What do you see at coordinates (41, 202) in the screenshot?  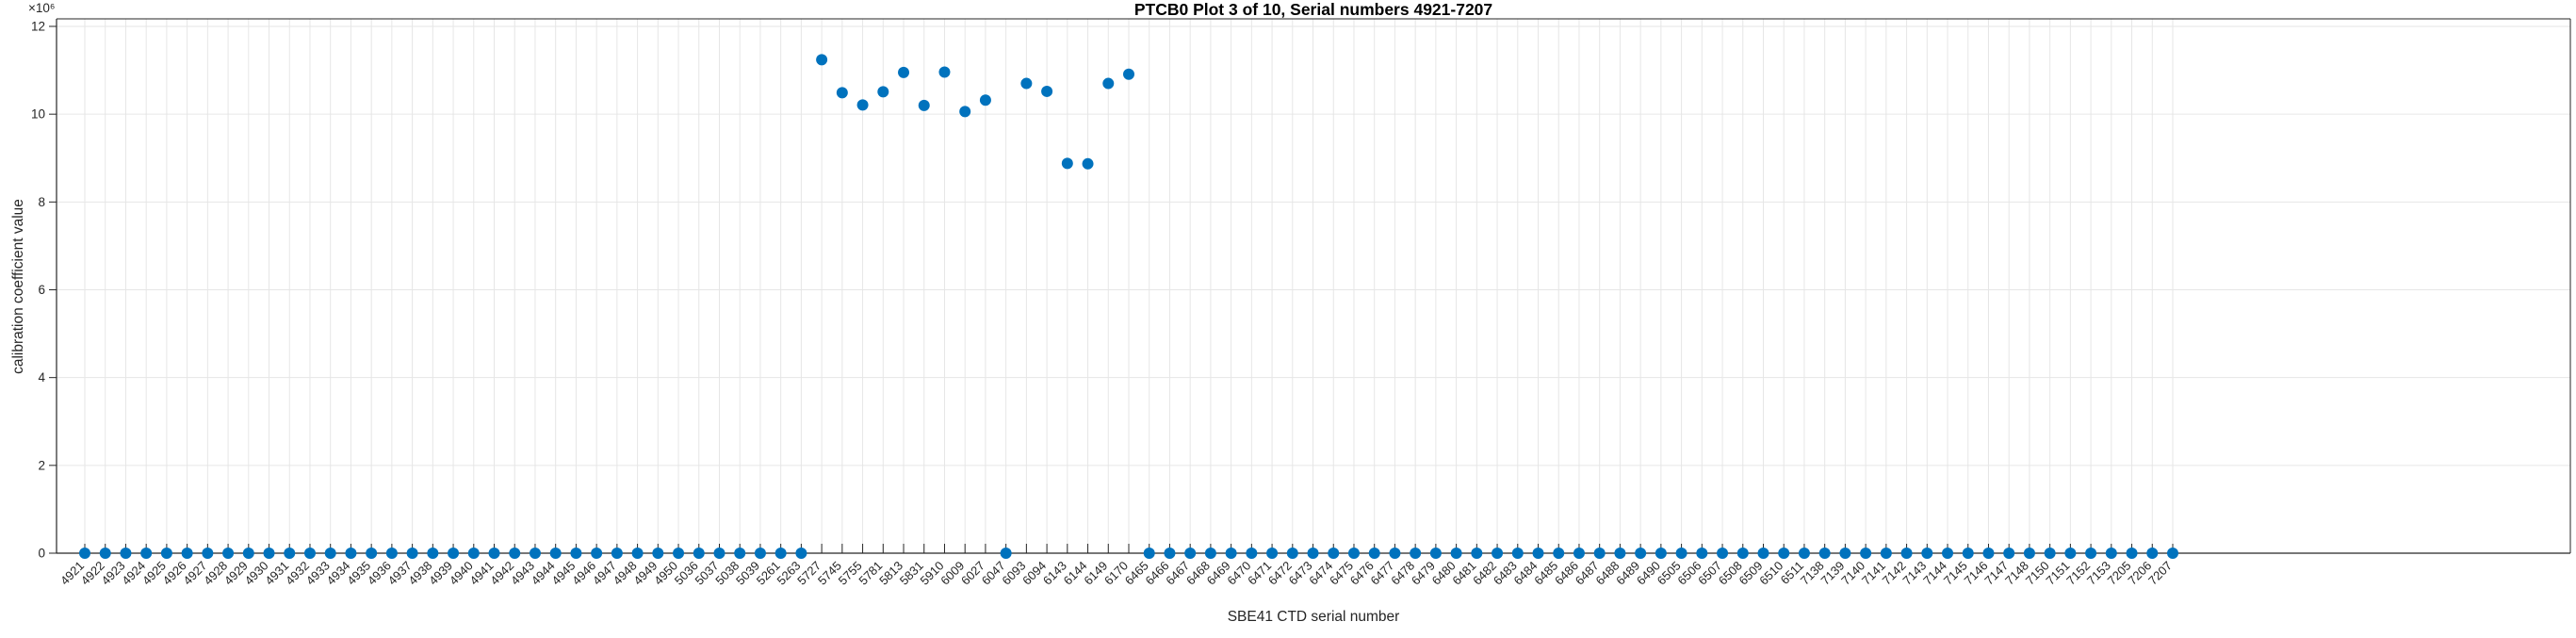 I see `y-tick-label: 8` at bounding box center [41, 202].